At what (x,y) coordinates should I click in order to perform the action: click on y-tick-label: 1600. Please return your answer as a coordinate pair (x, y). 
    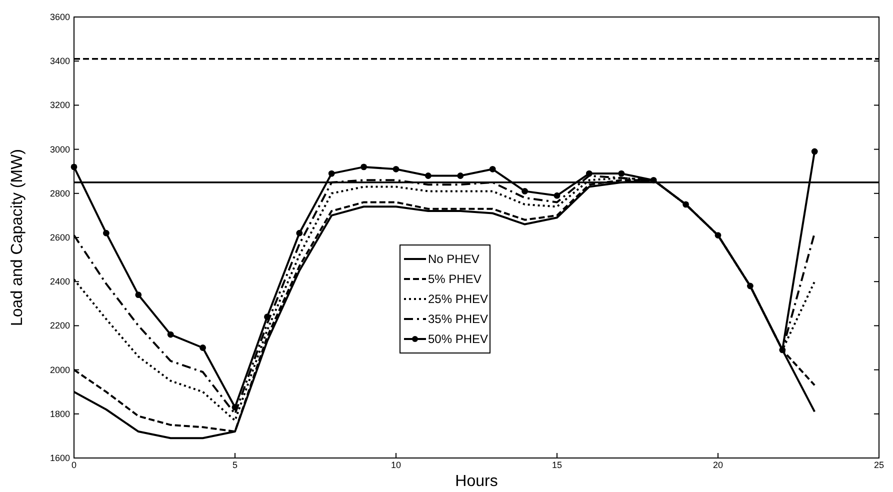
    Looking at the image, I should click on (60, 458).